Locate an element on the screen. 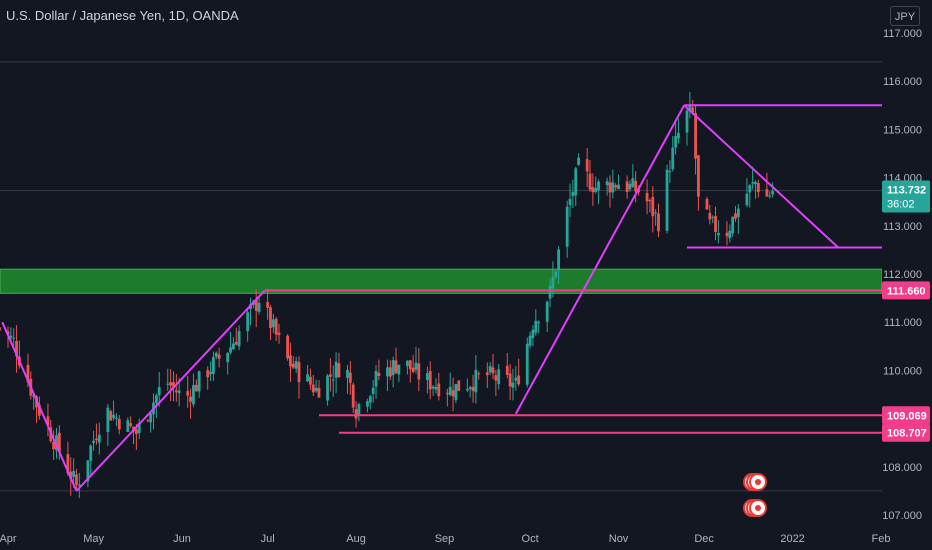 This screenshot has height=550, width=932. price-tick-label: 111.000 is located at coordinates (903, 323).